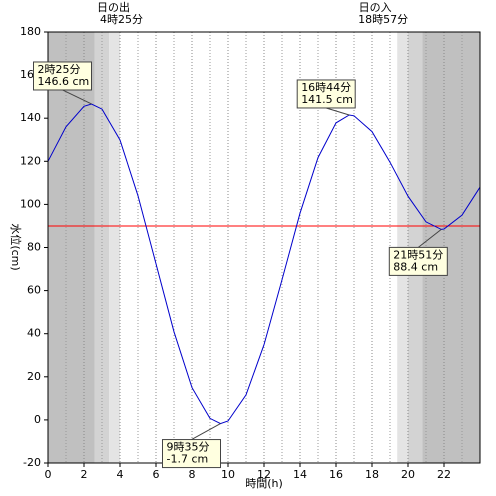 This screenshot has height=496, width=496. Describe the element at coordinates (228, 474) in the screenshot. I see `x-tick-label: 10` at that location.